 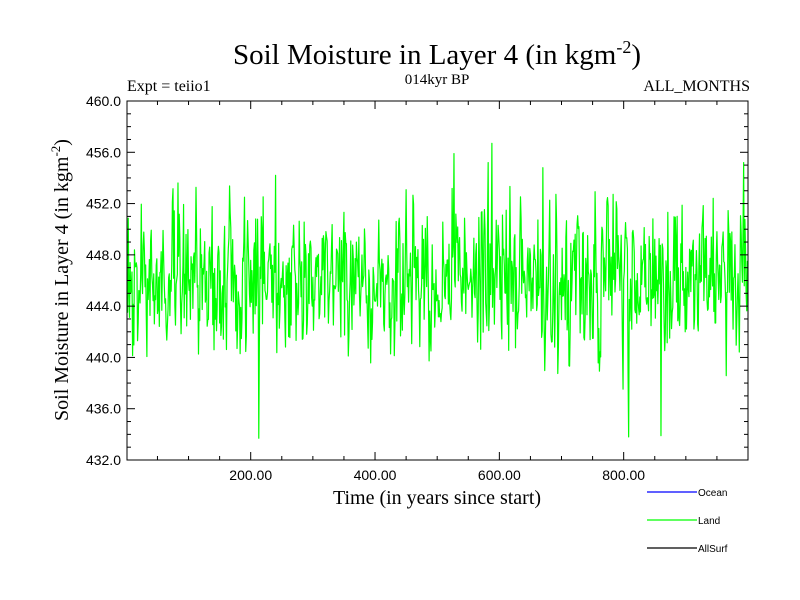 What do you see at coordinates (437, 80) in the screenshot?
I see `subtitle-period: 014kyr BP` at bounding box center [437, 80].